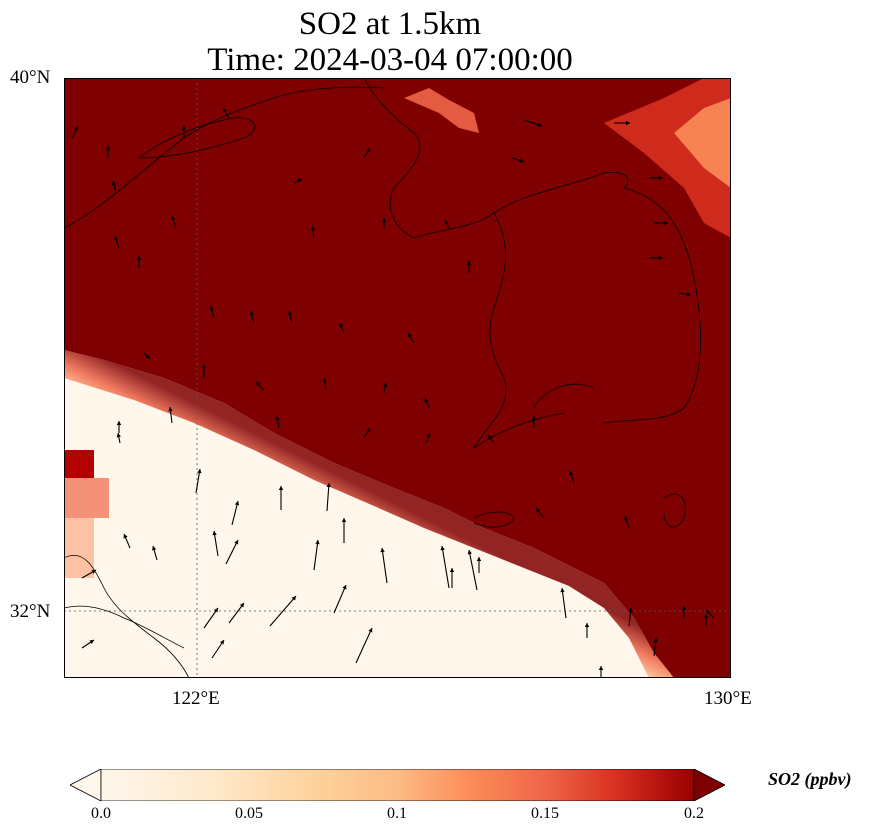 The width and height of the screenshot is (875, 836). Describe the element at coordinates (694, 813) in the screenshot. I see `colorbar-tick-4: 0.2` at that location.